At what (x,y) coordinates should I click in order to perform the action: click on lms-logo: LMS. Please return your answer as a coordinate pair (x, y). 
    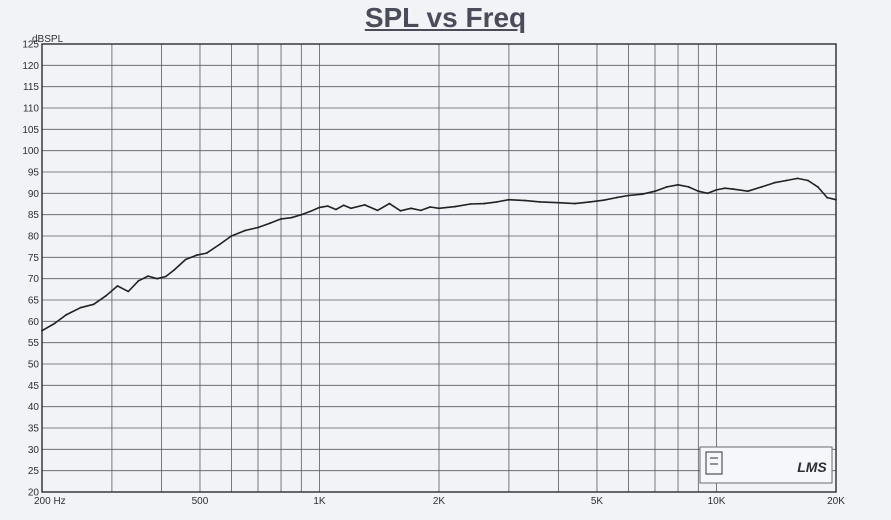
    Looking at the image, I should click on (766, 465).